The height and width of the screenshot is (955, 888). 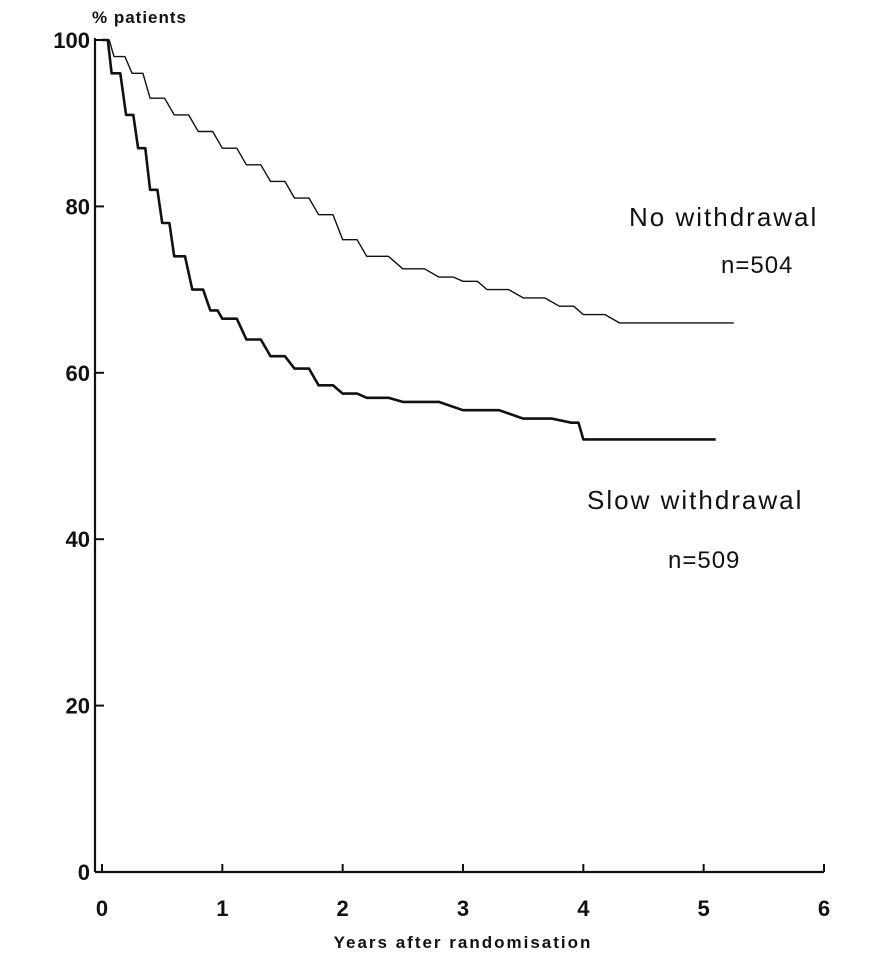 What do you see at coordinates (583, 908) in the screenshot?
I see `x-tick-label: 4` at bounding box center [583, 908].